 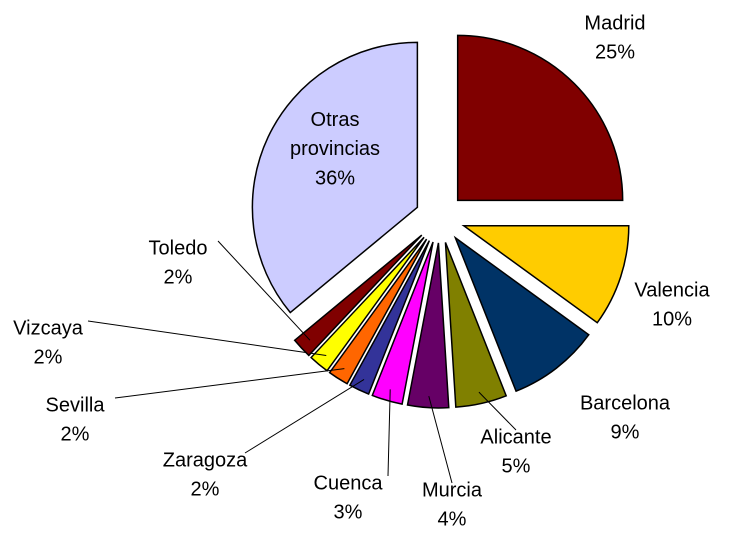 I want to click on slice-label: Toledo, so click(x=178, y=248).